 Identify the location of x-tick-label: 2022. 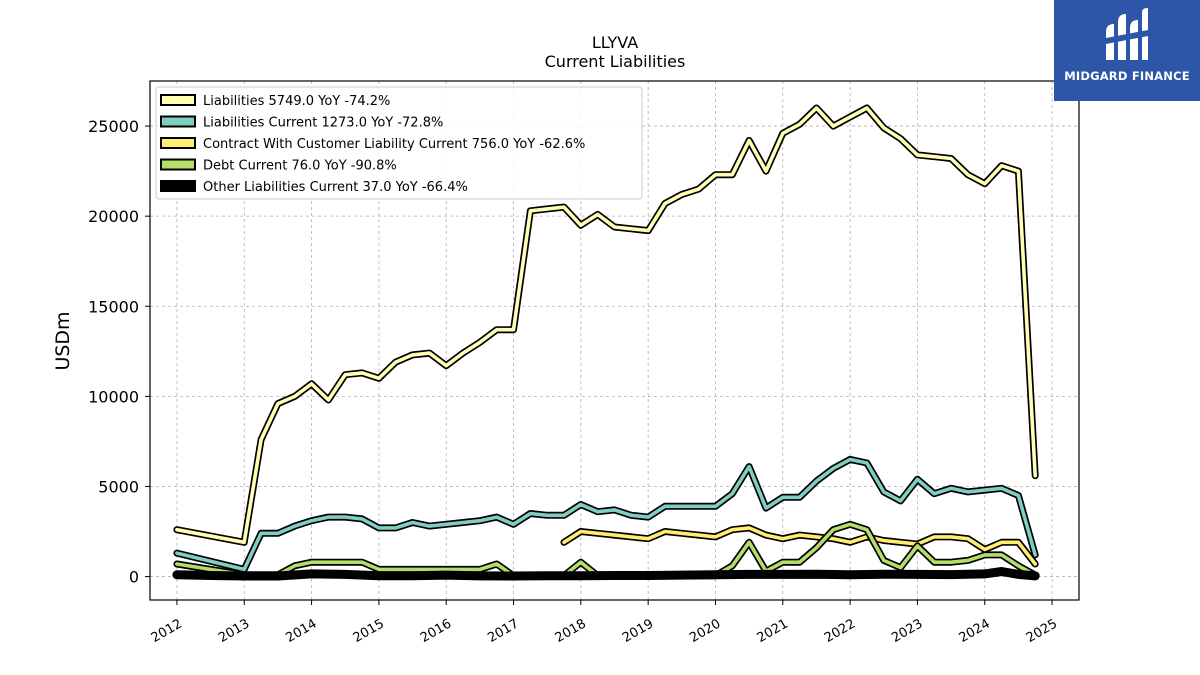
(840, 631).